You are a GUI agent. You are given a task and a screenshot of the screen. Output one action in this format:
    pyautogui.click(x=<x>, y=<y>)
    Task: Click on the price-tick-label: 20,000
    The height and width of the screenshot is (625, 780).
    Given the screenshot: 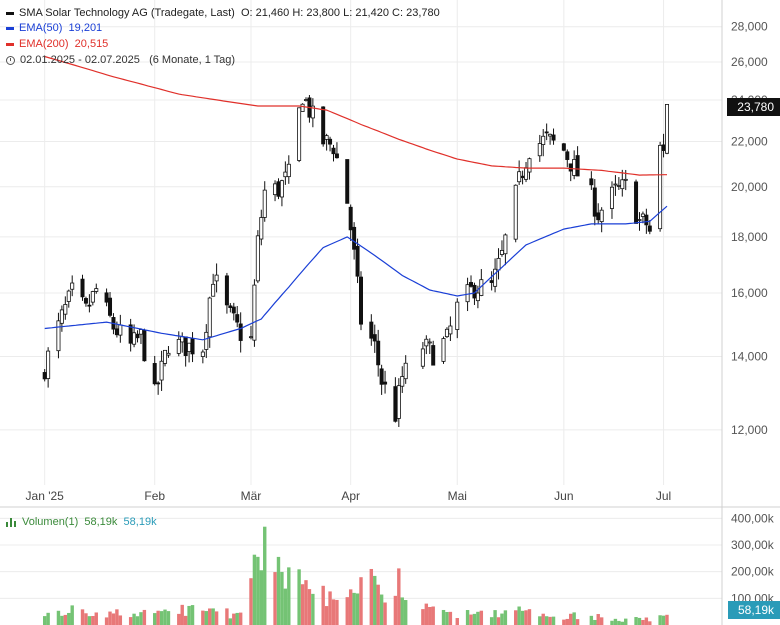 What is the action you would take?
    pyautogui.click(x=749, y=187)
    